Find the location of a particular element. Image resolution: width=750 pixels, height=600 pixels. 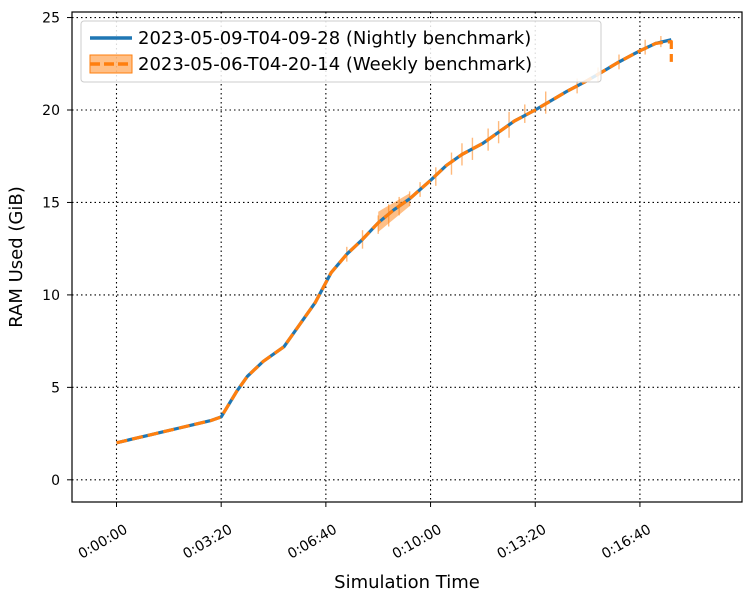

x-tick-label: 0:13:20 is located at coordinates (521, 542).